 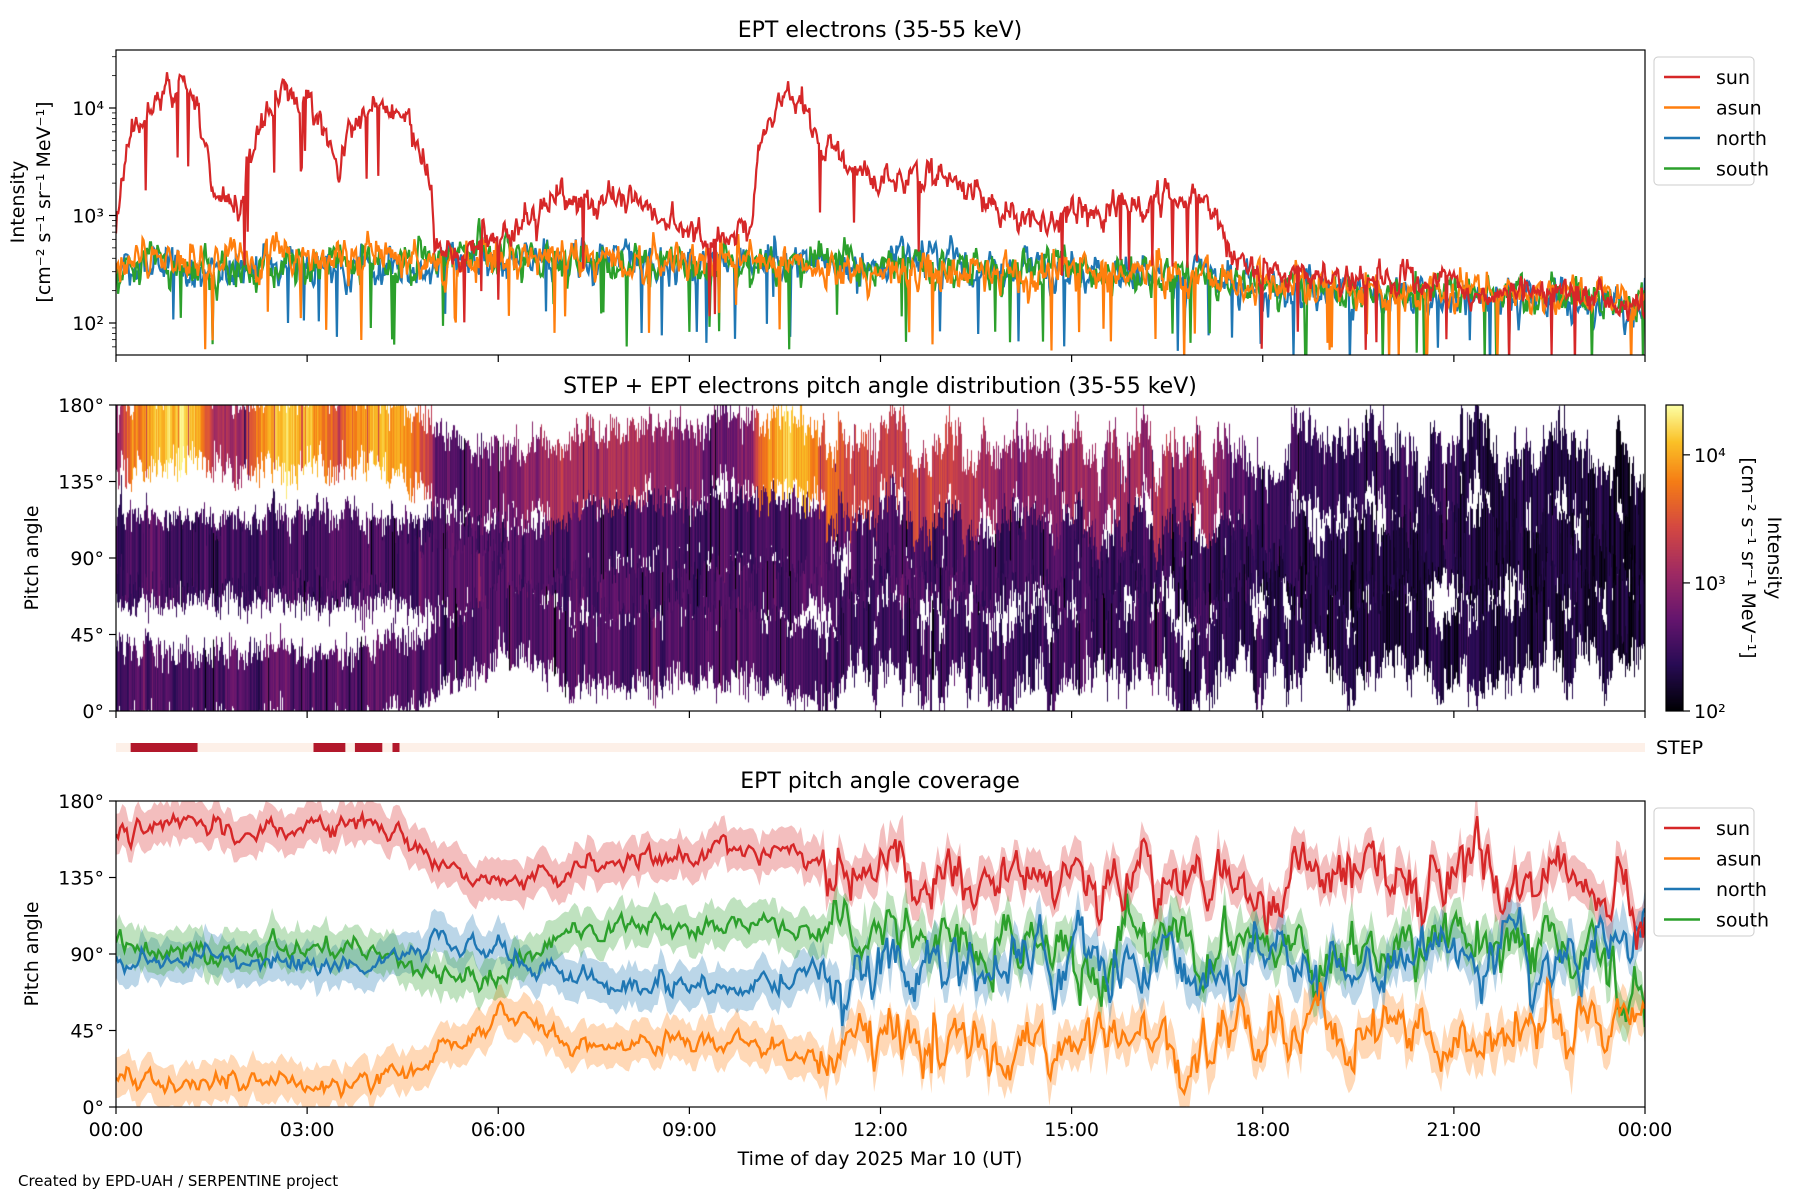 I want to click on panel1-title: EPT electrons (35-55 keV), so click(x=880, y=30).